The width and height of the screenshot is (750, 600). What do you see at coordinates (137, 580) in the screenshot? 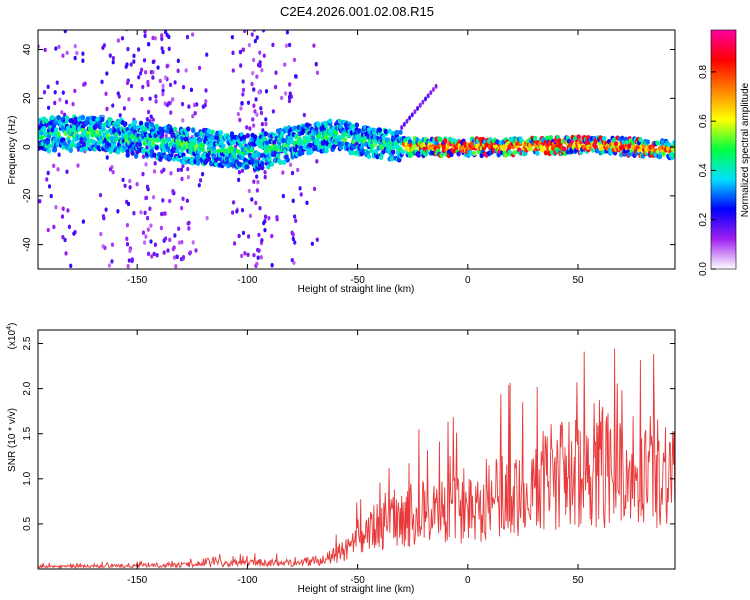
I see `x-tick-label: -150` at bounding box center [137, 580].